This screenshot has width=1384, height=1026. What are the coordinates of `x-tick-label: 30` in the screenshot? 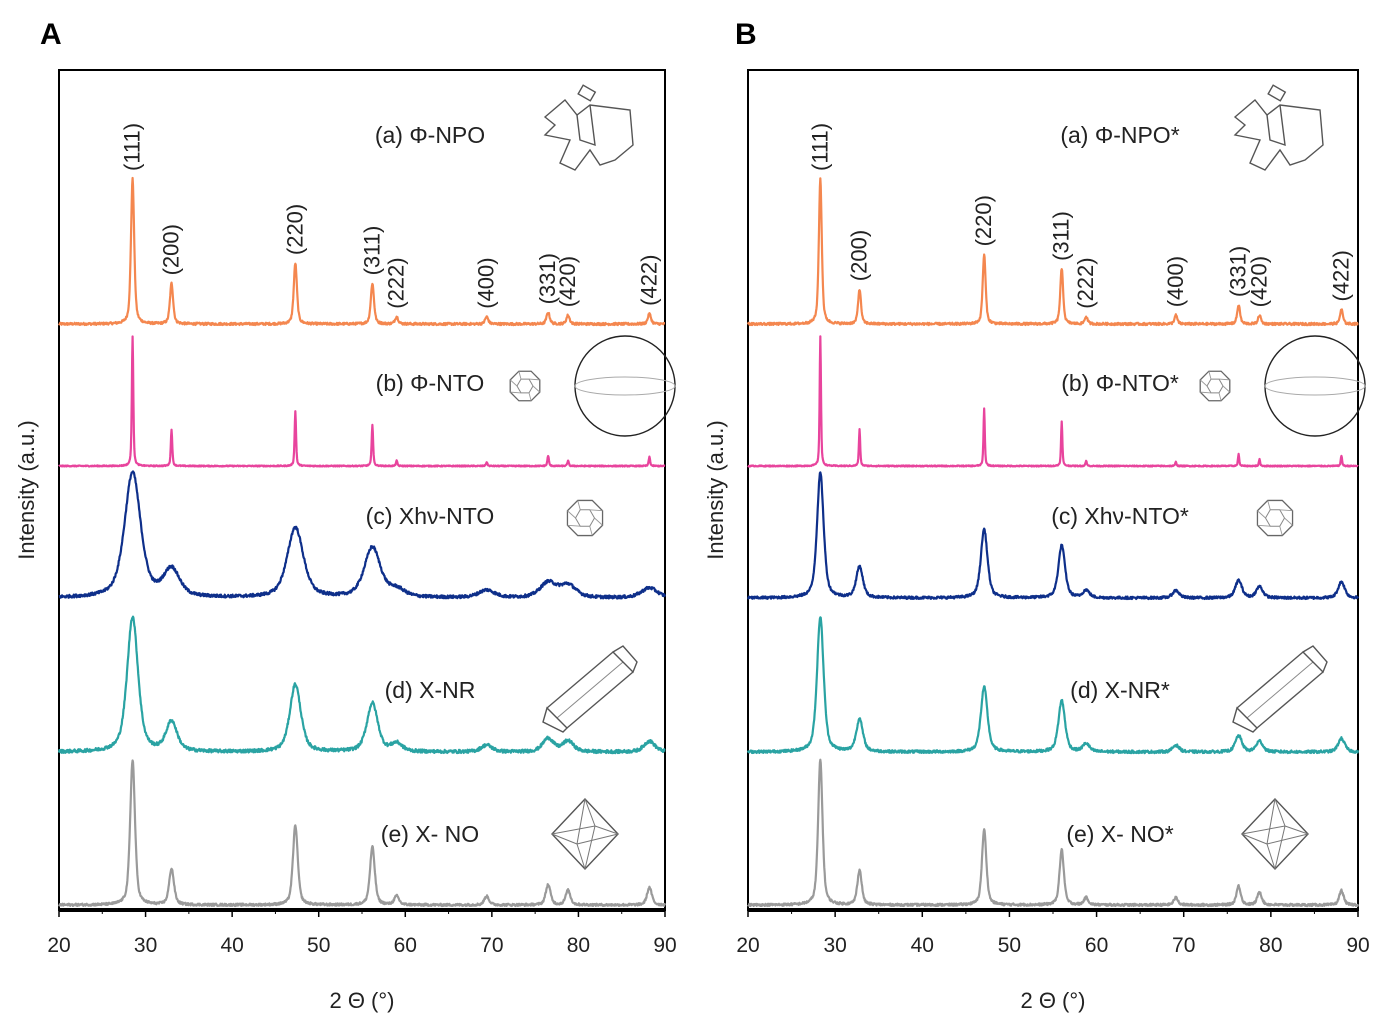 It's located at (145, 945).